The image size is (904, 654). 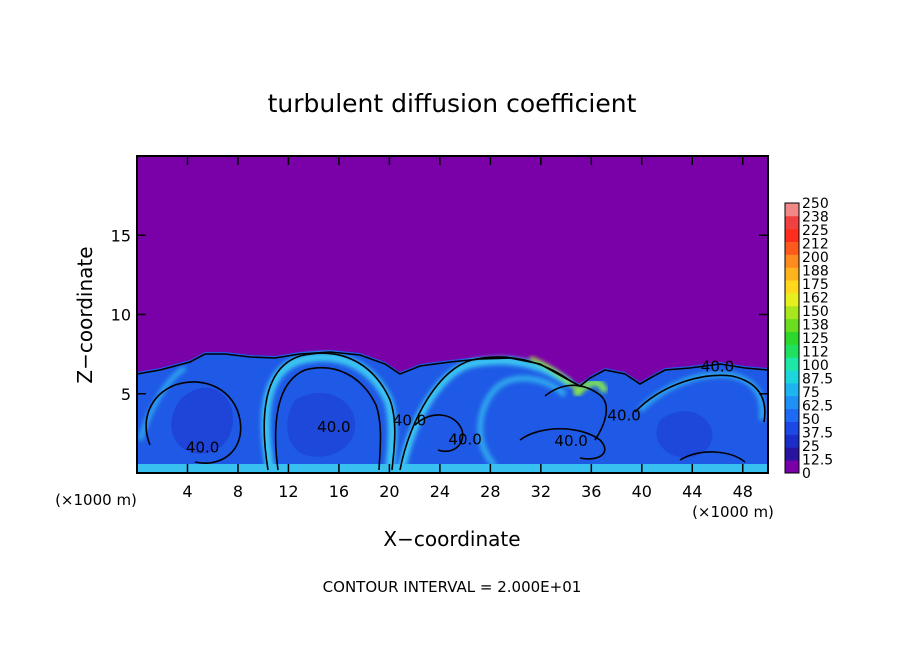 I want to click on colorbar-label: 175, so click(x=815, y=285).